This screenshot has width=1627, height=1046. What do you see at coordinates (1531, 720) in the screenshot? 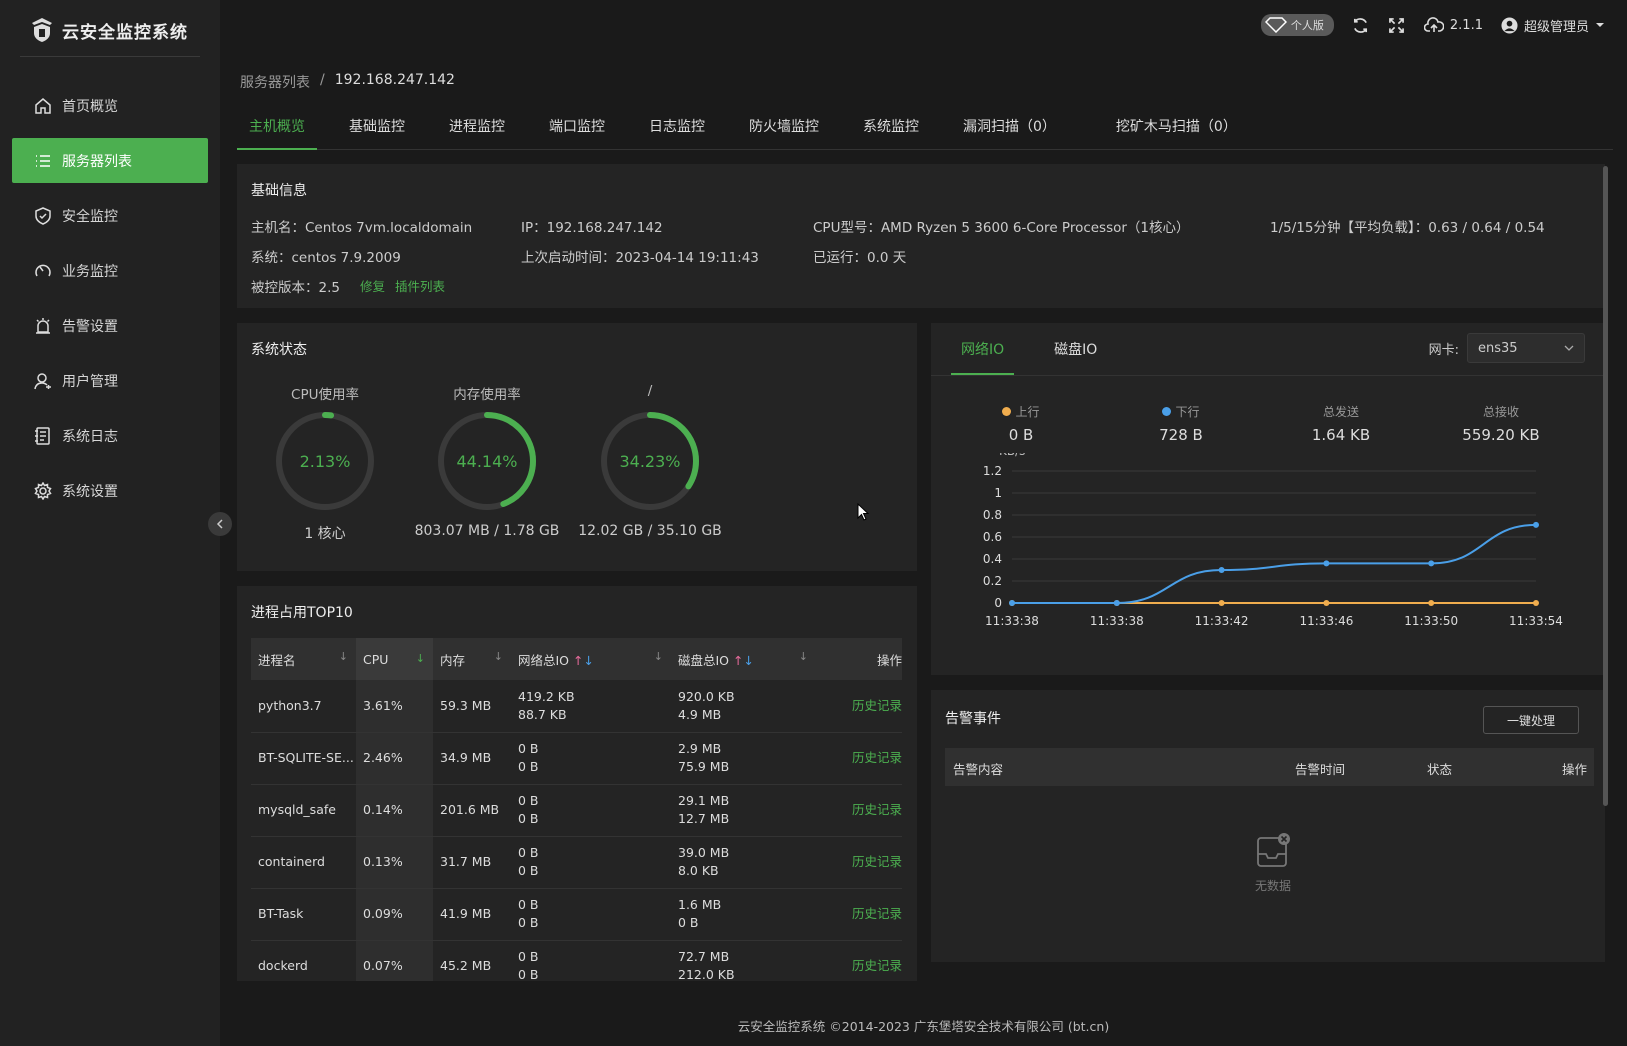
I see `resolve-all-button: 一键处理` at bounding box center [1531, 720].